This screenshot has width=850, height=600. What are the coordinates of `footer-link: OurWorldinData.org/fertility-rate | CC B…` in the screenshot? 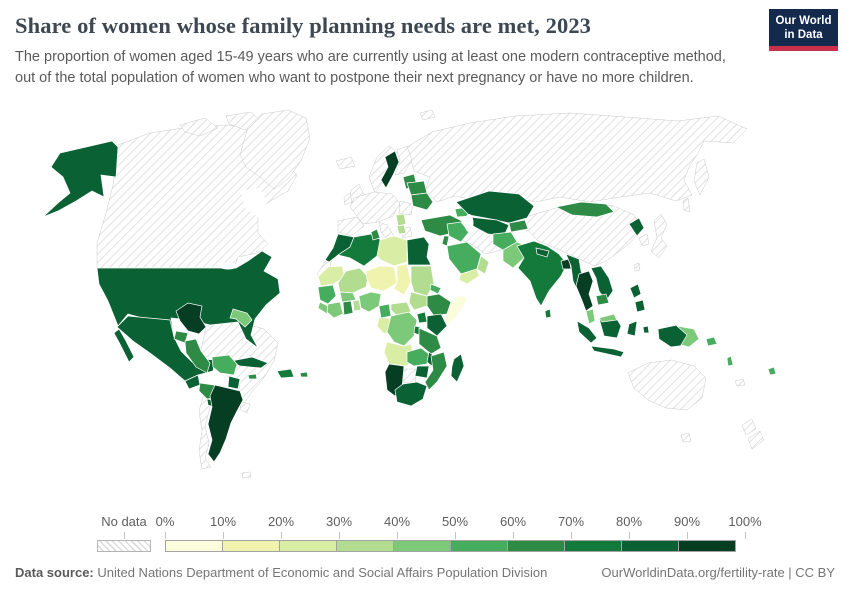 It's located at (718, 572).